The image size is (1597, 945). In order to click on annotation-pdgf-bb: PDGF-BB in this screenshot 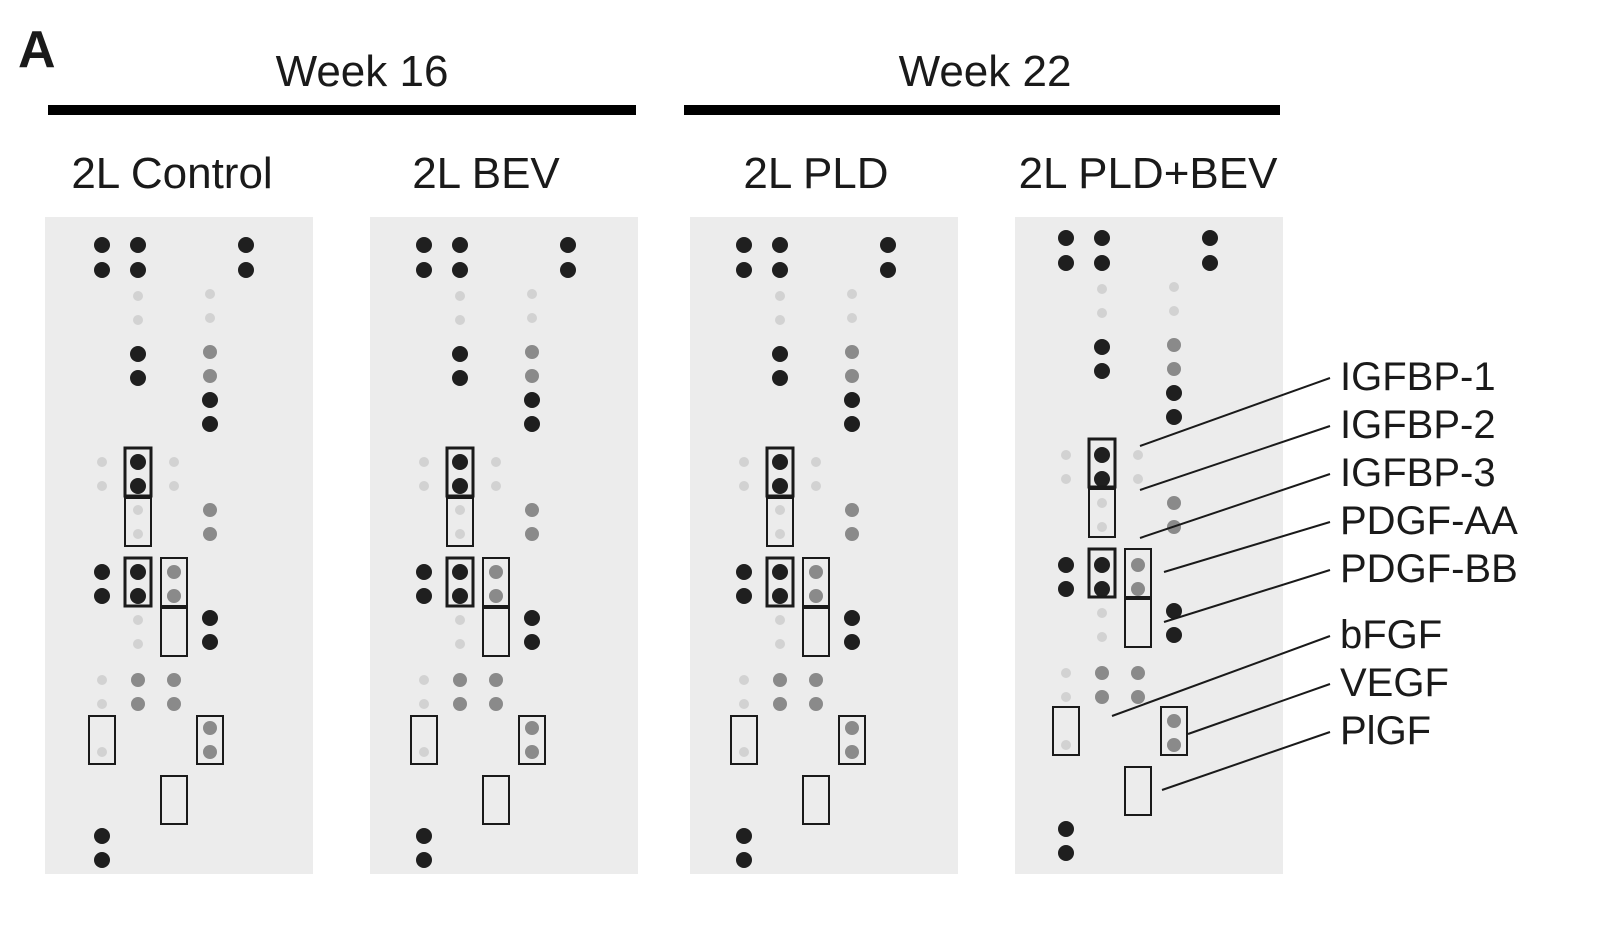, I will do `click(1429, 569)`.